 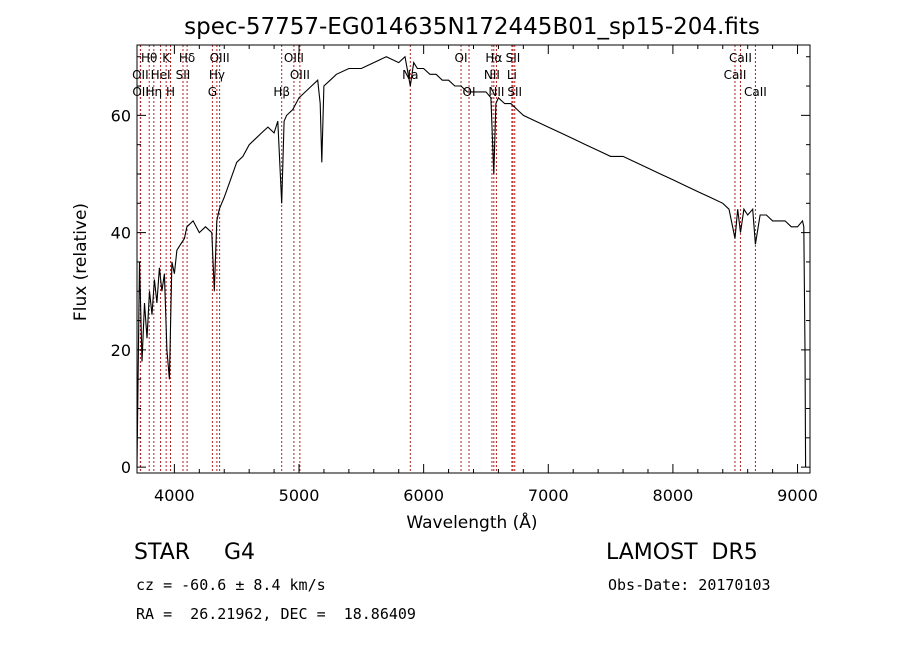 I want to click on line-label: G, so click(x=212, y=92).